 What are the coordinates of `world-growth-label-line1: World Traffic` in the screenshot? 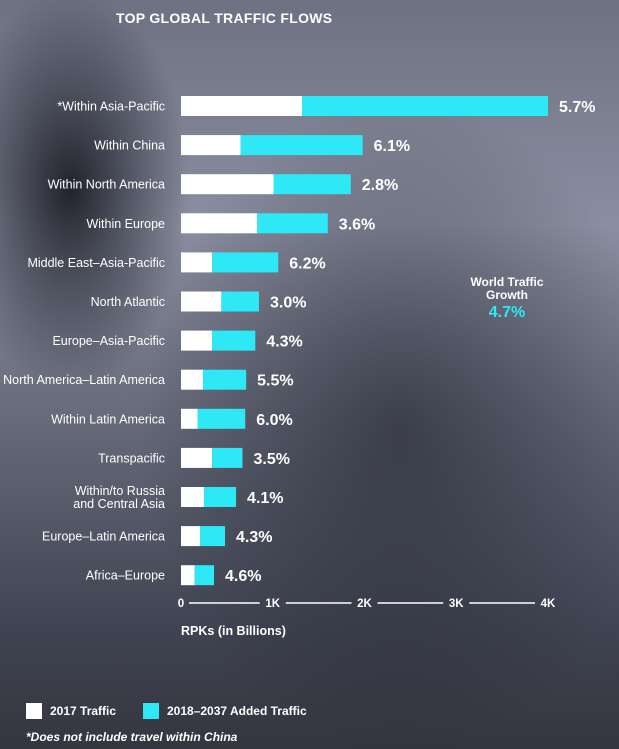 It's located at (507, 282).